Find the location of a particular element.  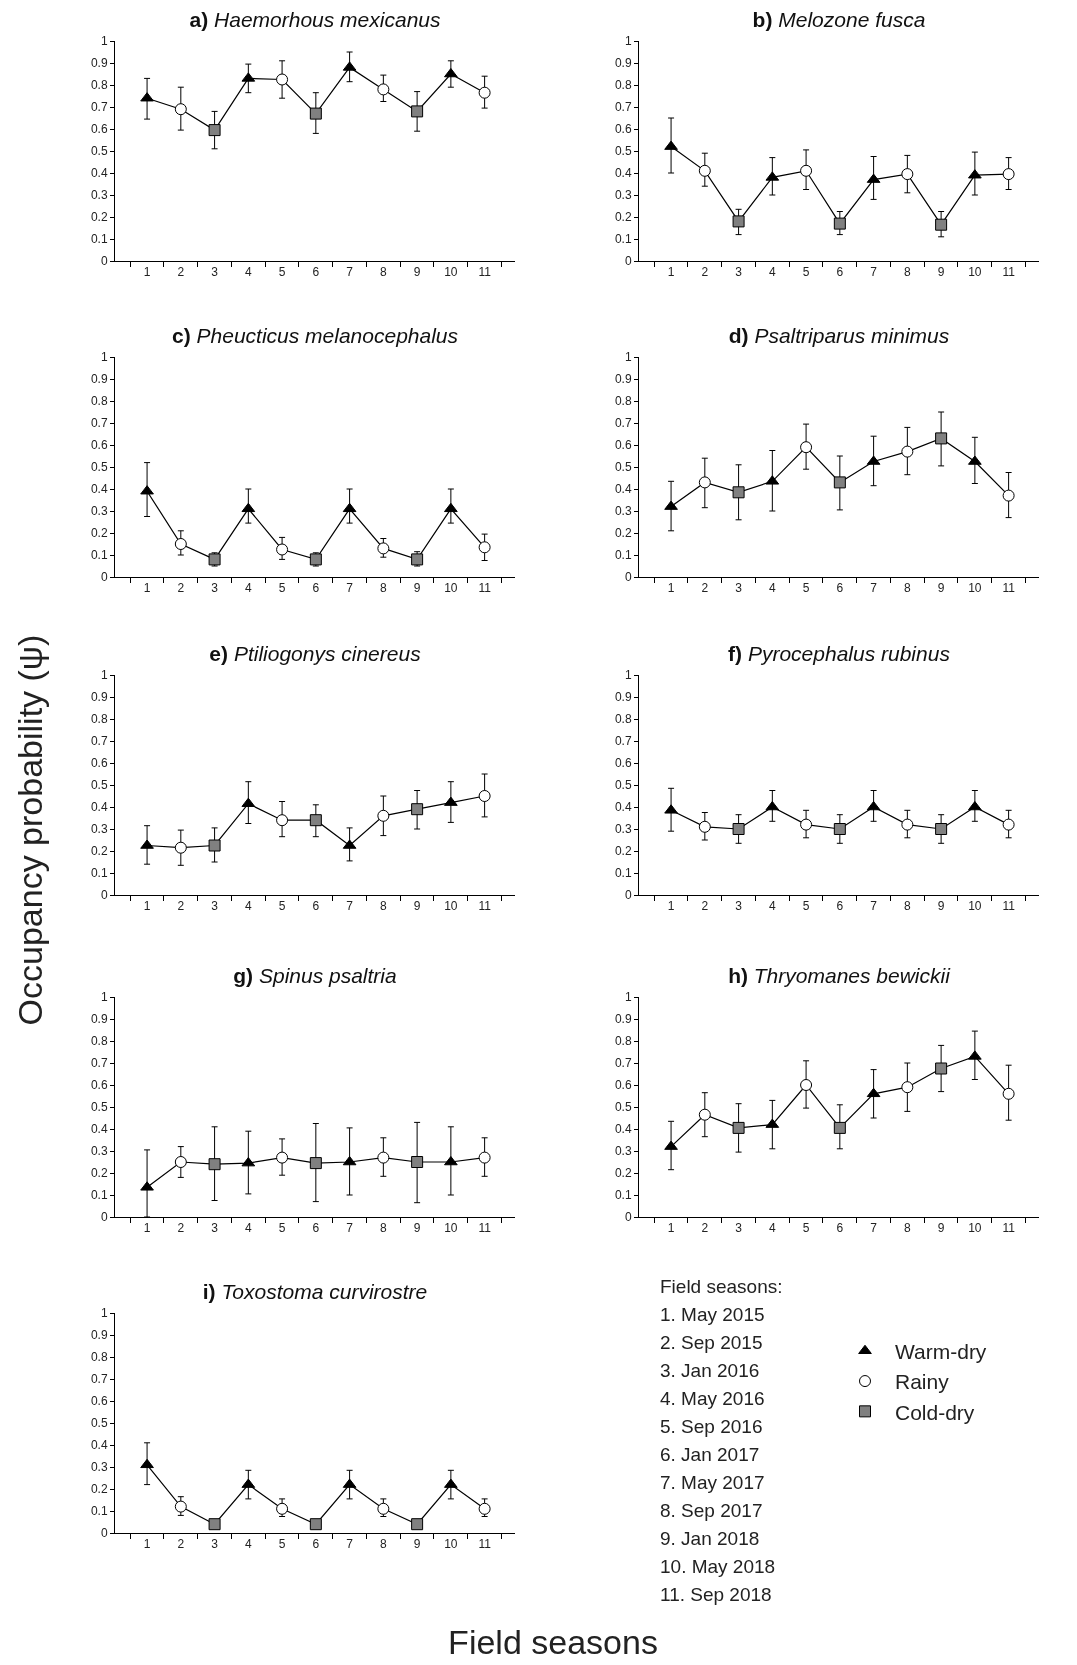

chart-title: f) Pyrocephalus rubinus is located at coordinates (839, 654).